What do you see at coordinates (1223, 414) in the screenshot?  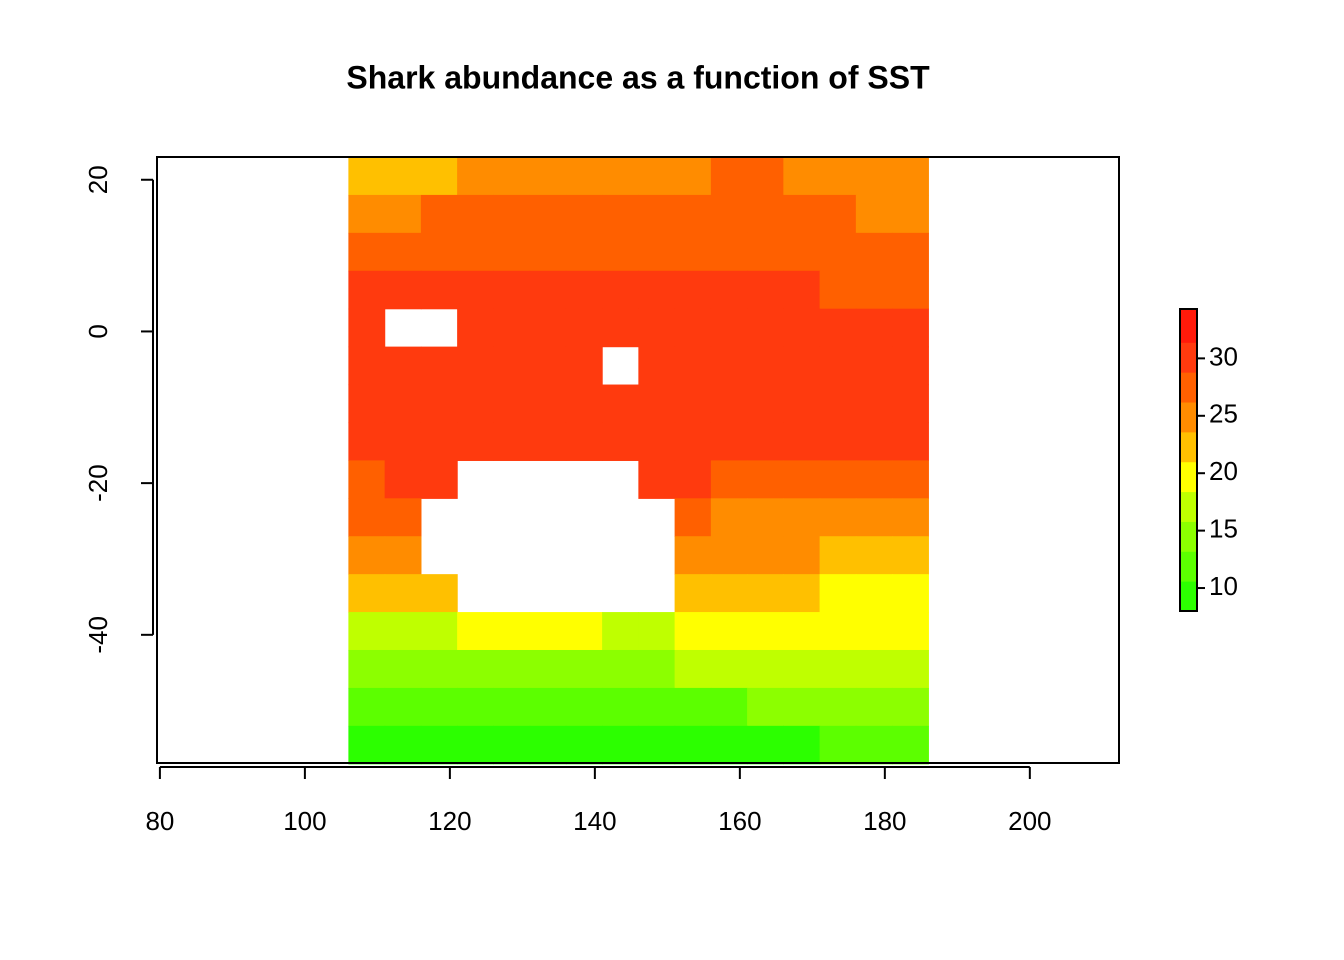 I see `legend-tick-label: 25` at bounding box center [1223, 414].